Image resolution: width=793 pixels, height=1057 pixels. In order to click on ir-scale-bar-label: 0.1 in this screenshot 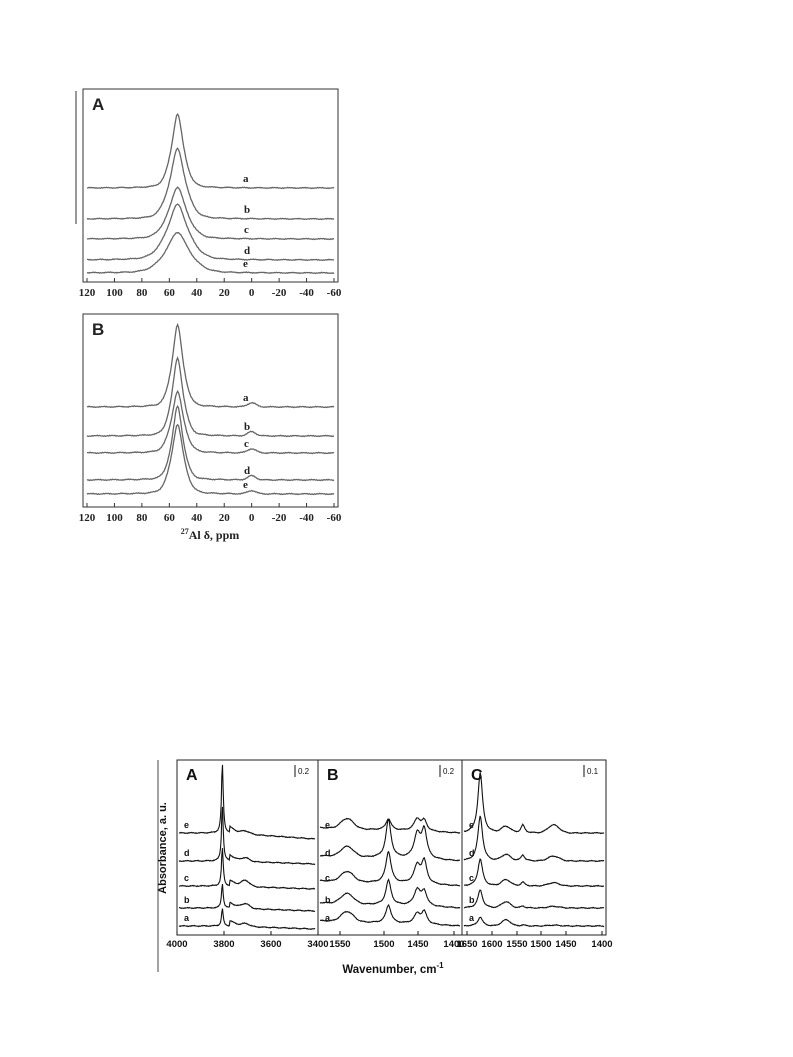, I will do `click(593, 771)`.